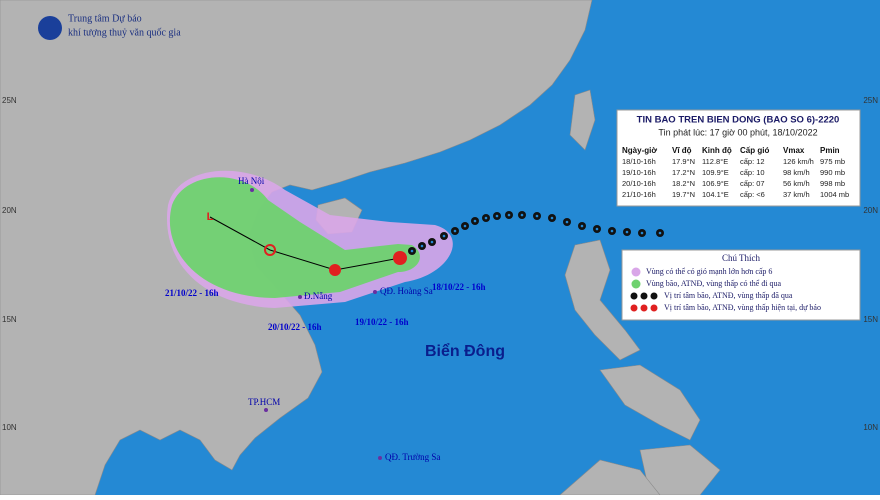 This screenshot has height=500, width=880. What do you see at coordinates (412, 457) in the screenshot?
I see `place-label: QĐ. Trường Sa` at bounding box center [412, 457].